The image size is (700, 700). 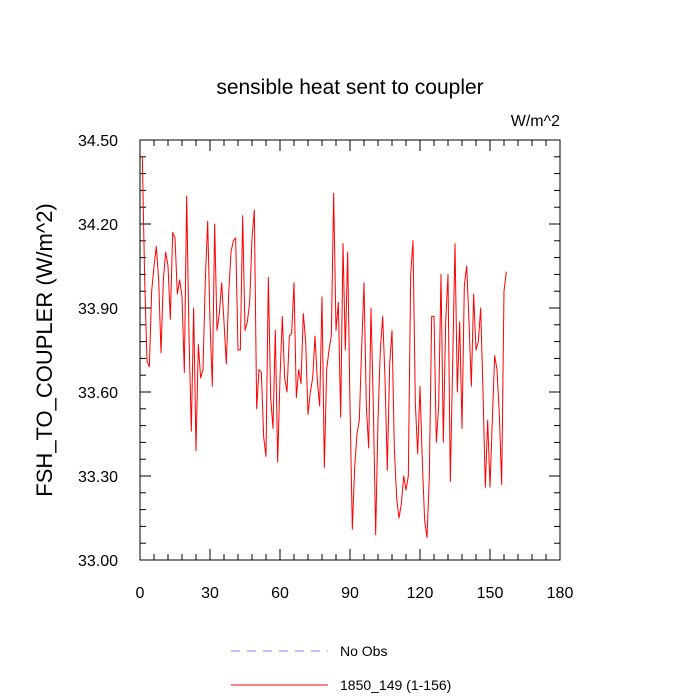 I want to click on y-tick-labels: 33.00 33.30 33.60 33.90 34.20 34.50, so click(x=98, y=351).